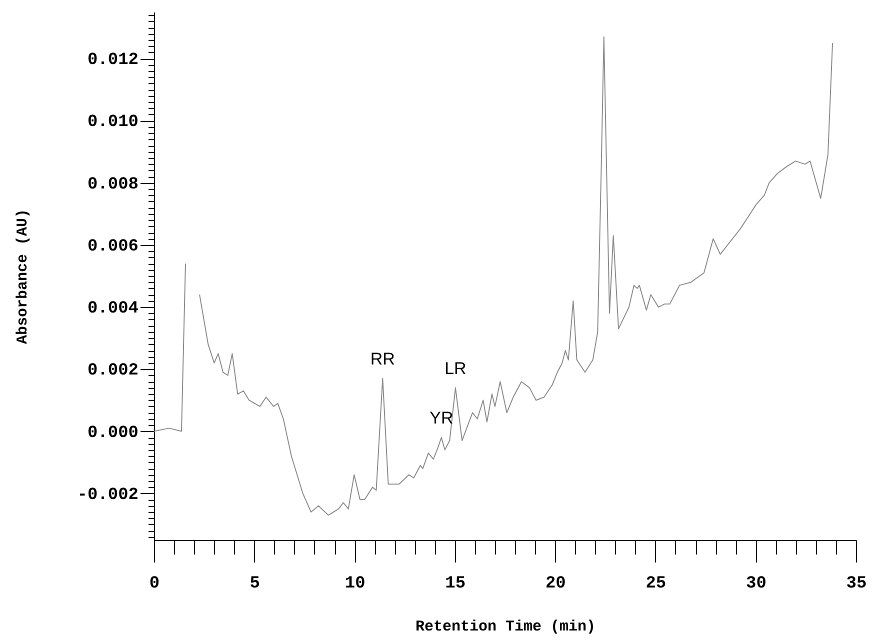 This screenshot has width=876, height=643. What do you see at coordinates (455, 368) in the screenshot?
I see `annotation: LR` at bounding box center [455, 368].